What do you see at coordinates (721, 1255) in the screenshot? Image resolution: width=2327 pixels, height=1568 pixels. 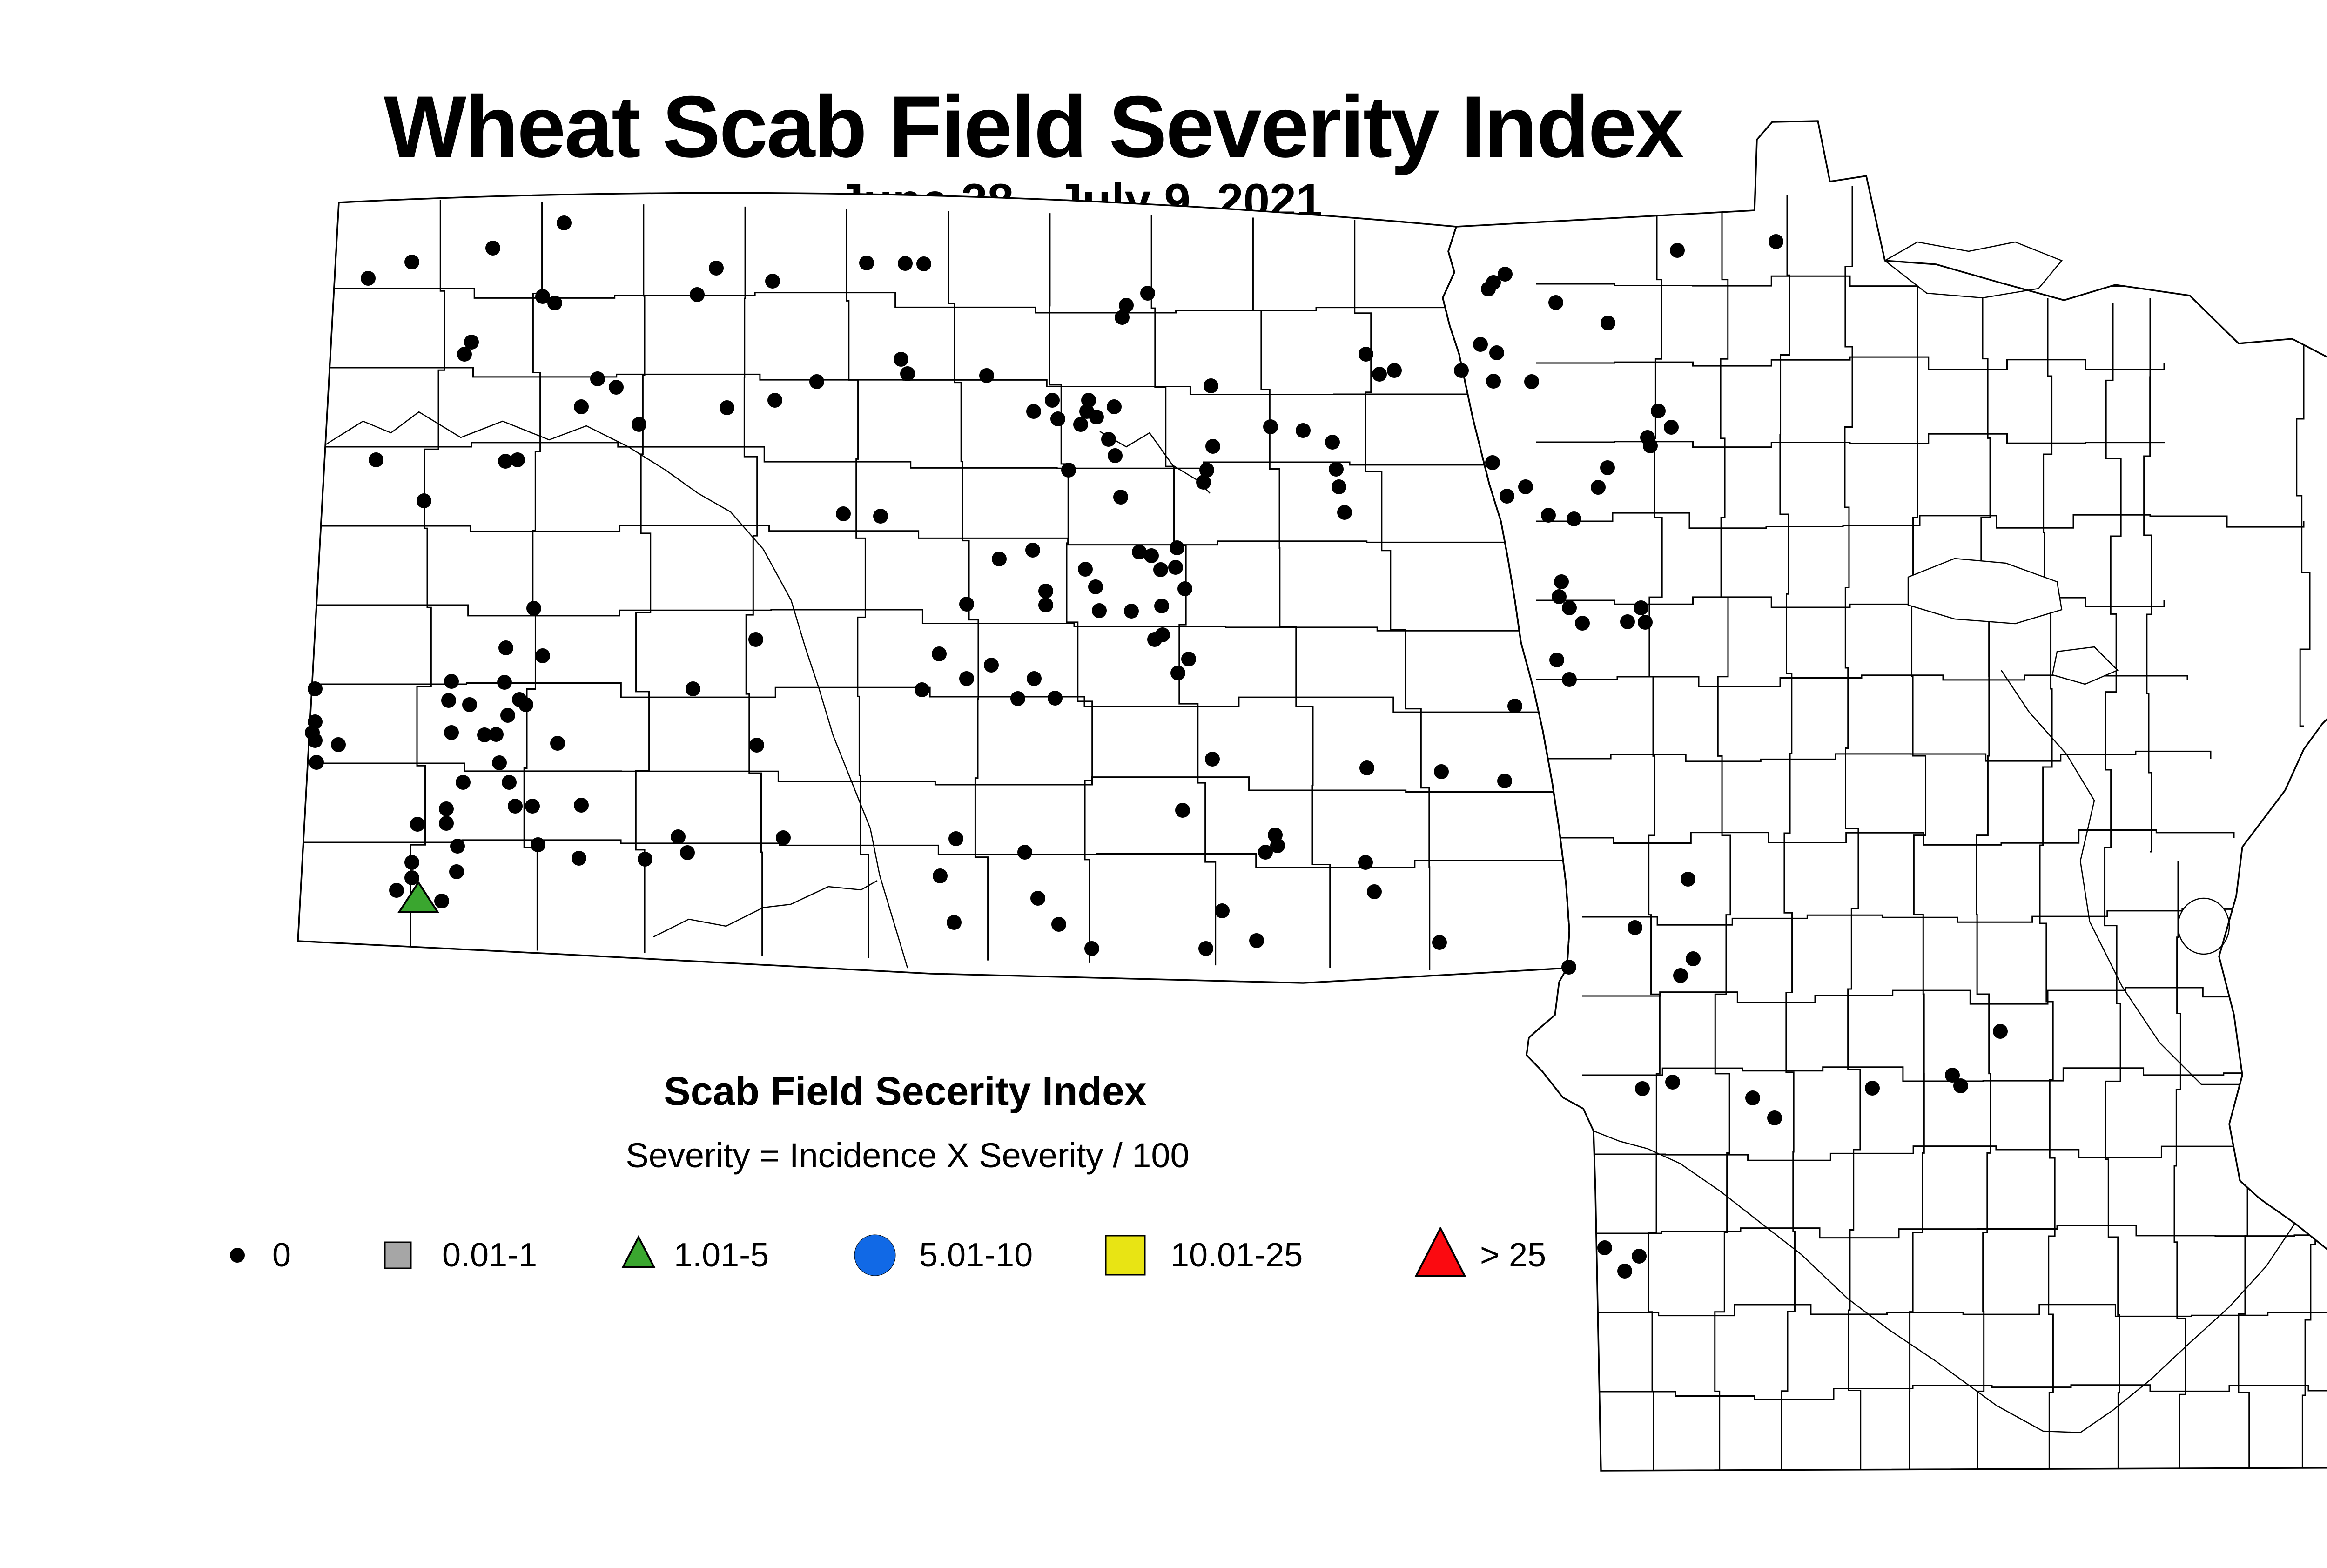 I see `legend-label: 1.01-5` at bounding box center [721, 1255].